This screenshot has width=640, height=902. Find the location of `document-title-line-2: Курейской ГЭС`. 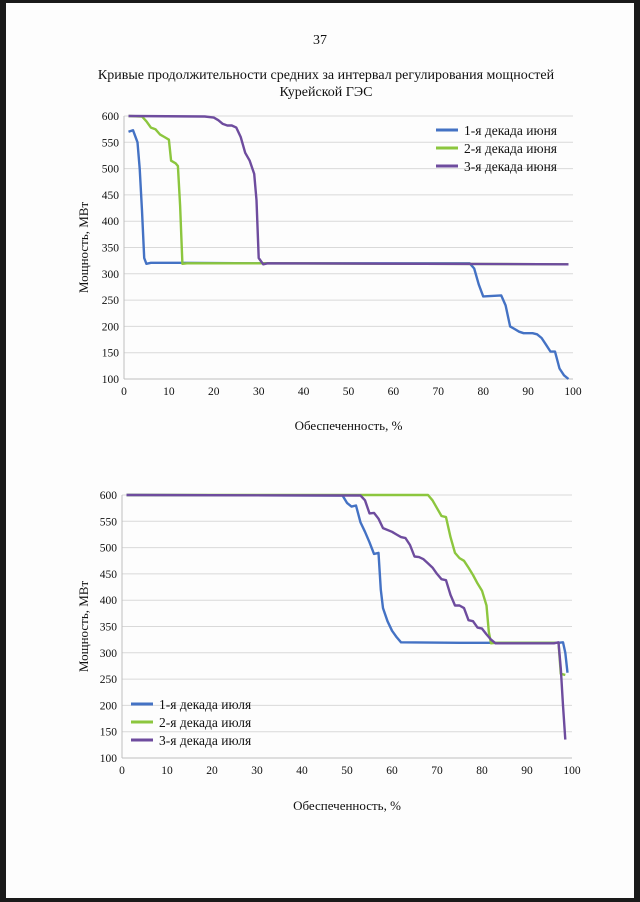

document-title-line-2: Курейской ГЭС is located at coordinates (326, 92).